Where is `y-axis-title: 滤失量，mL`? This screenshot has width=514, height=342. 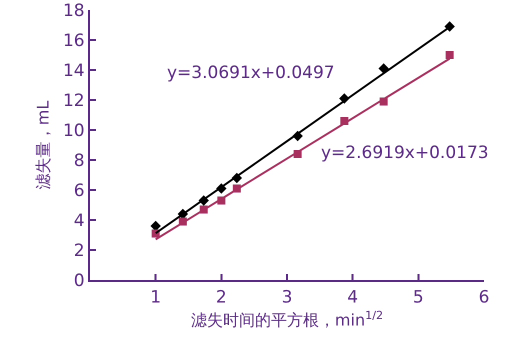 y-axis-title: 滤失量，mL is located at coordinates (42, 145).